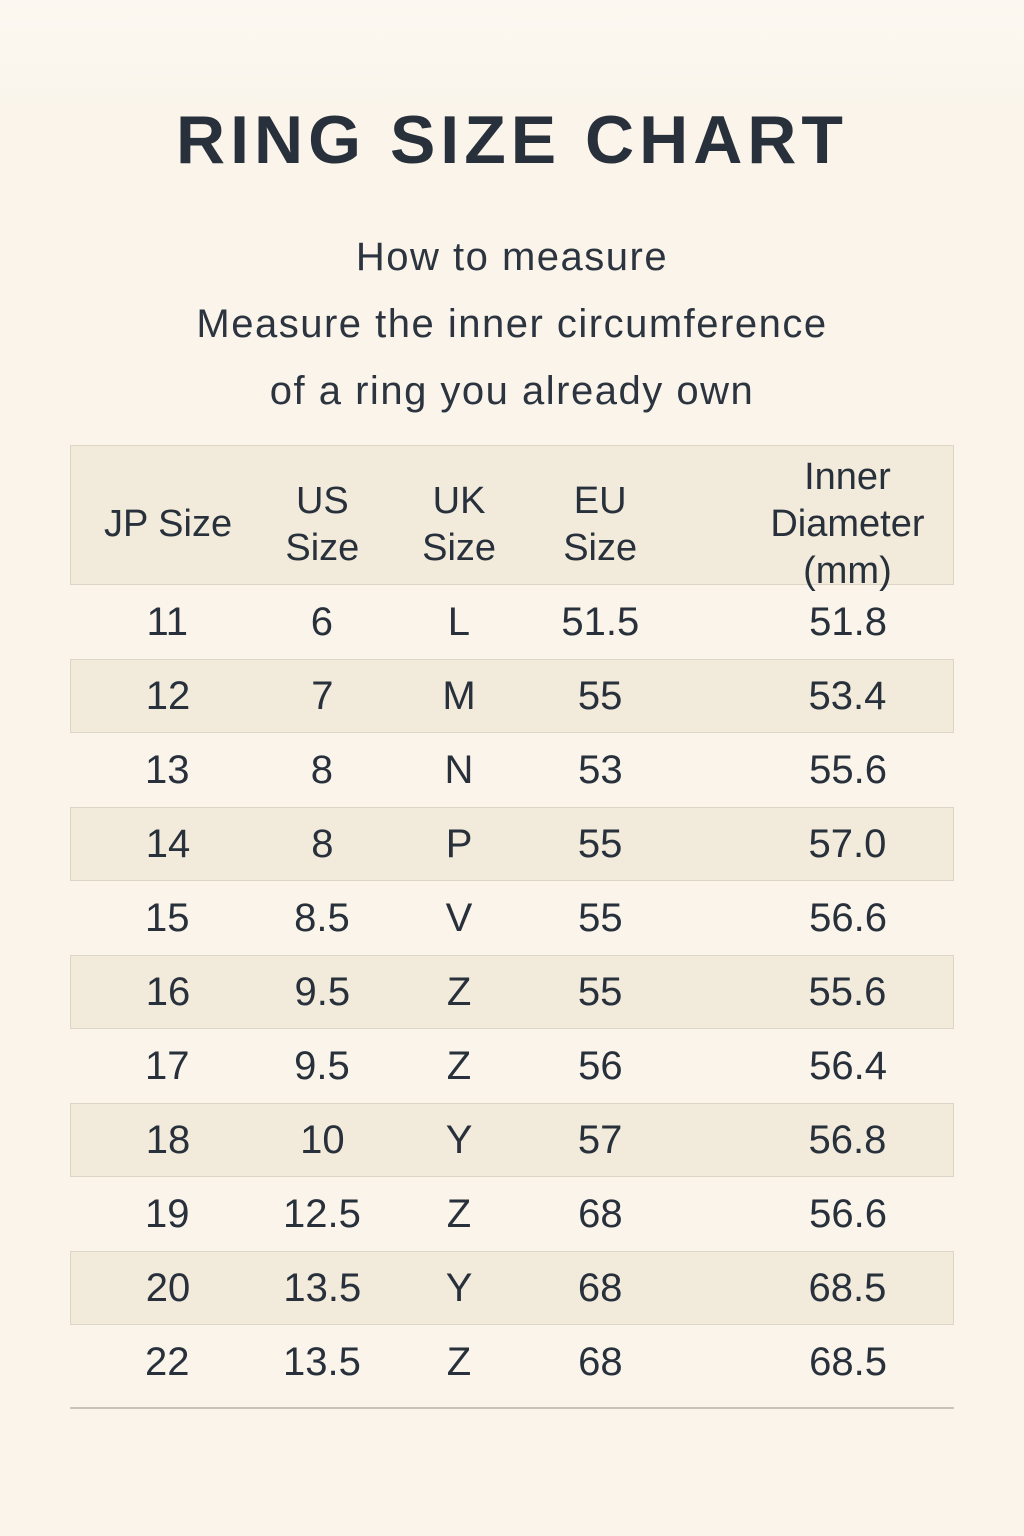 This screenshot has width=1024, height=1536. Describe the element at coordinates (459, 769) in the screenshot. I see `cell-uk-size: N` at that location.